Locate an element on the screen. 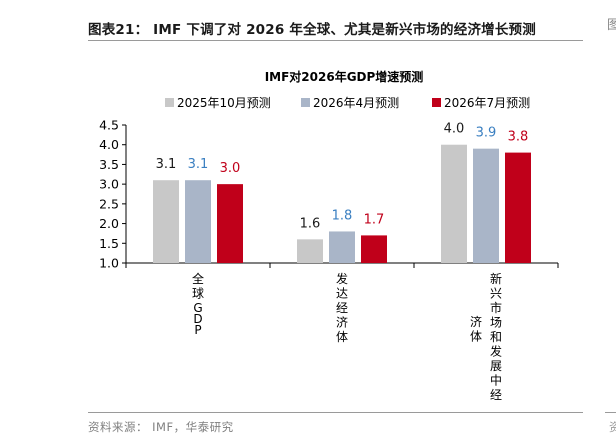 The height and width of the screenshot is (445, 616). bar-value-label: 1.8 is located at coordinates (342, 215).